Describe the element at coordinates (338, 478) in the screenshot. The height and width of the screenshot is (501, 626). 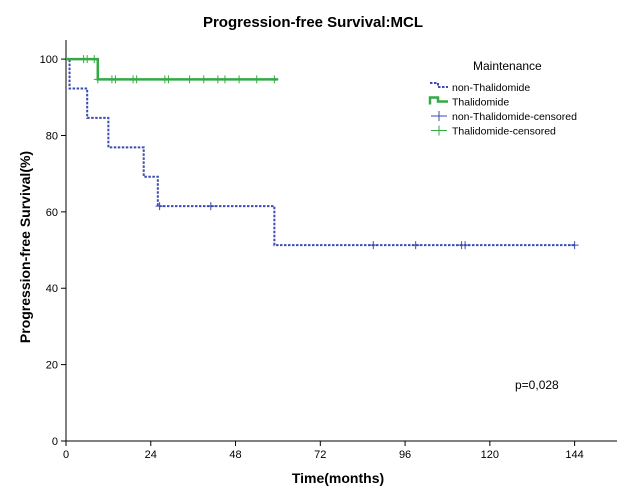
I see `x-axis-label: Time(months)` at that location.